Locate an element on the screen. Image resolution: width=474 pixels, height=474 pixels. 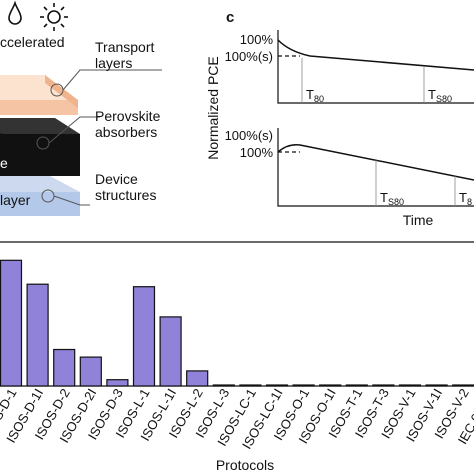
transport-layer-top is located at coordinates (39, 87).